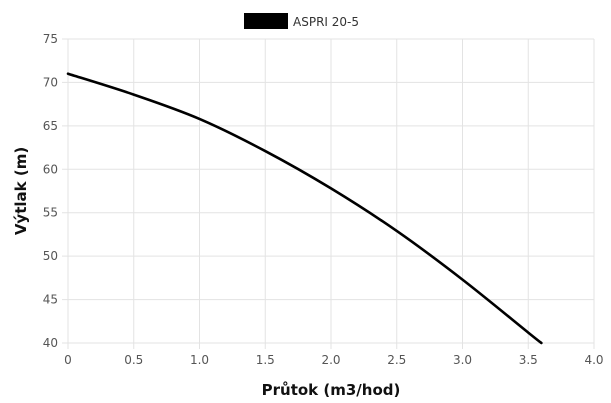 The image size is (611, 403). I want to click on x-tick-label: 2.0, so click(330, 360).